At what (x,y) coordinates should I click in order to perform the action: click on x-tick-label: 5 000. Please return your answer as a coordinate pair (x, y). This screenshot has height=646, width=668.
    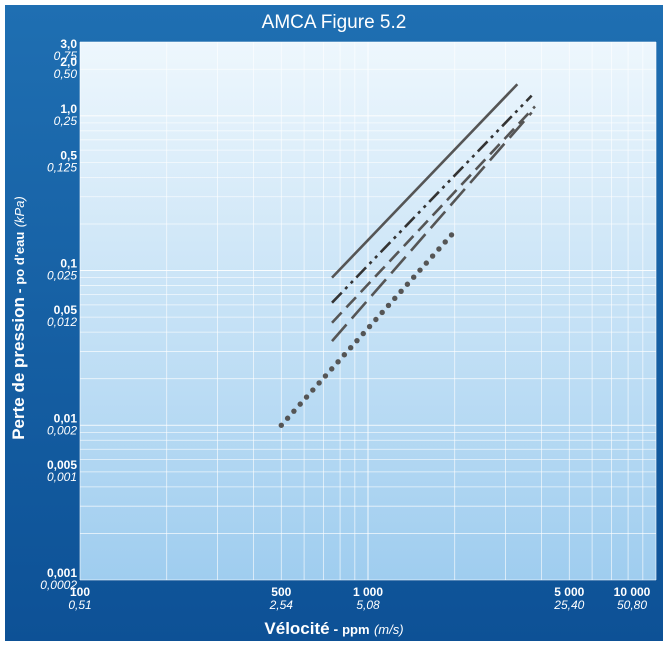
    Looking at the image, I should click on (569, 592).